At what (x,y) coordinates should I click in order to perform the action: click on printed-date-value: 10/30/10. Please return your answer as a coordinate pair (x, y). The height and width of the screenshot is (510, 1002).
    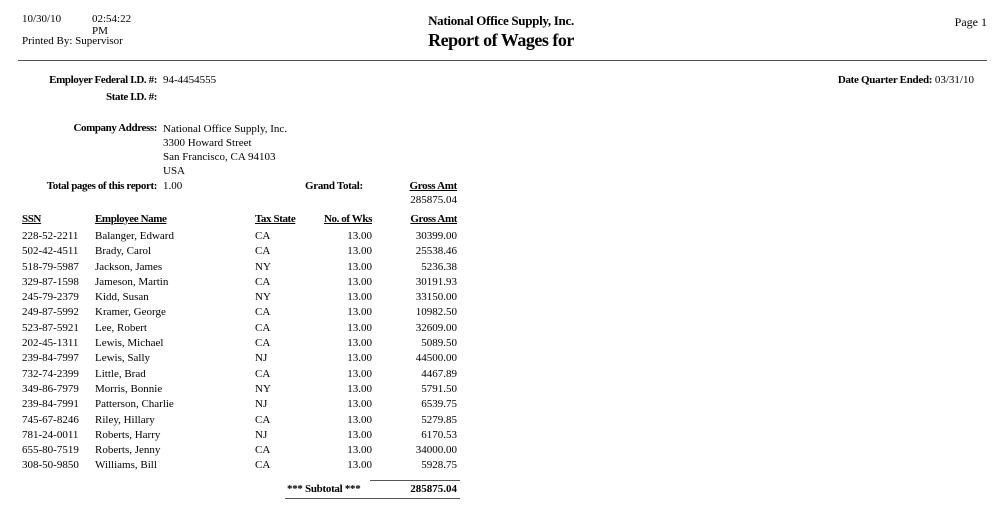
    Looking at the image, I should click on (42, 19).